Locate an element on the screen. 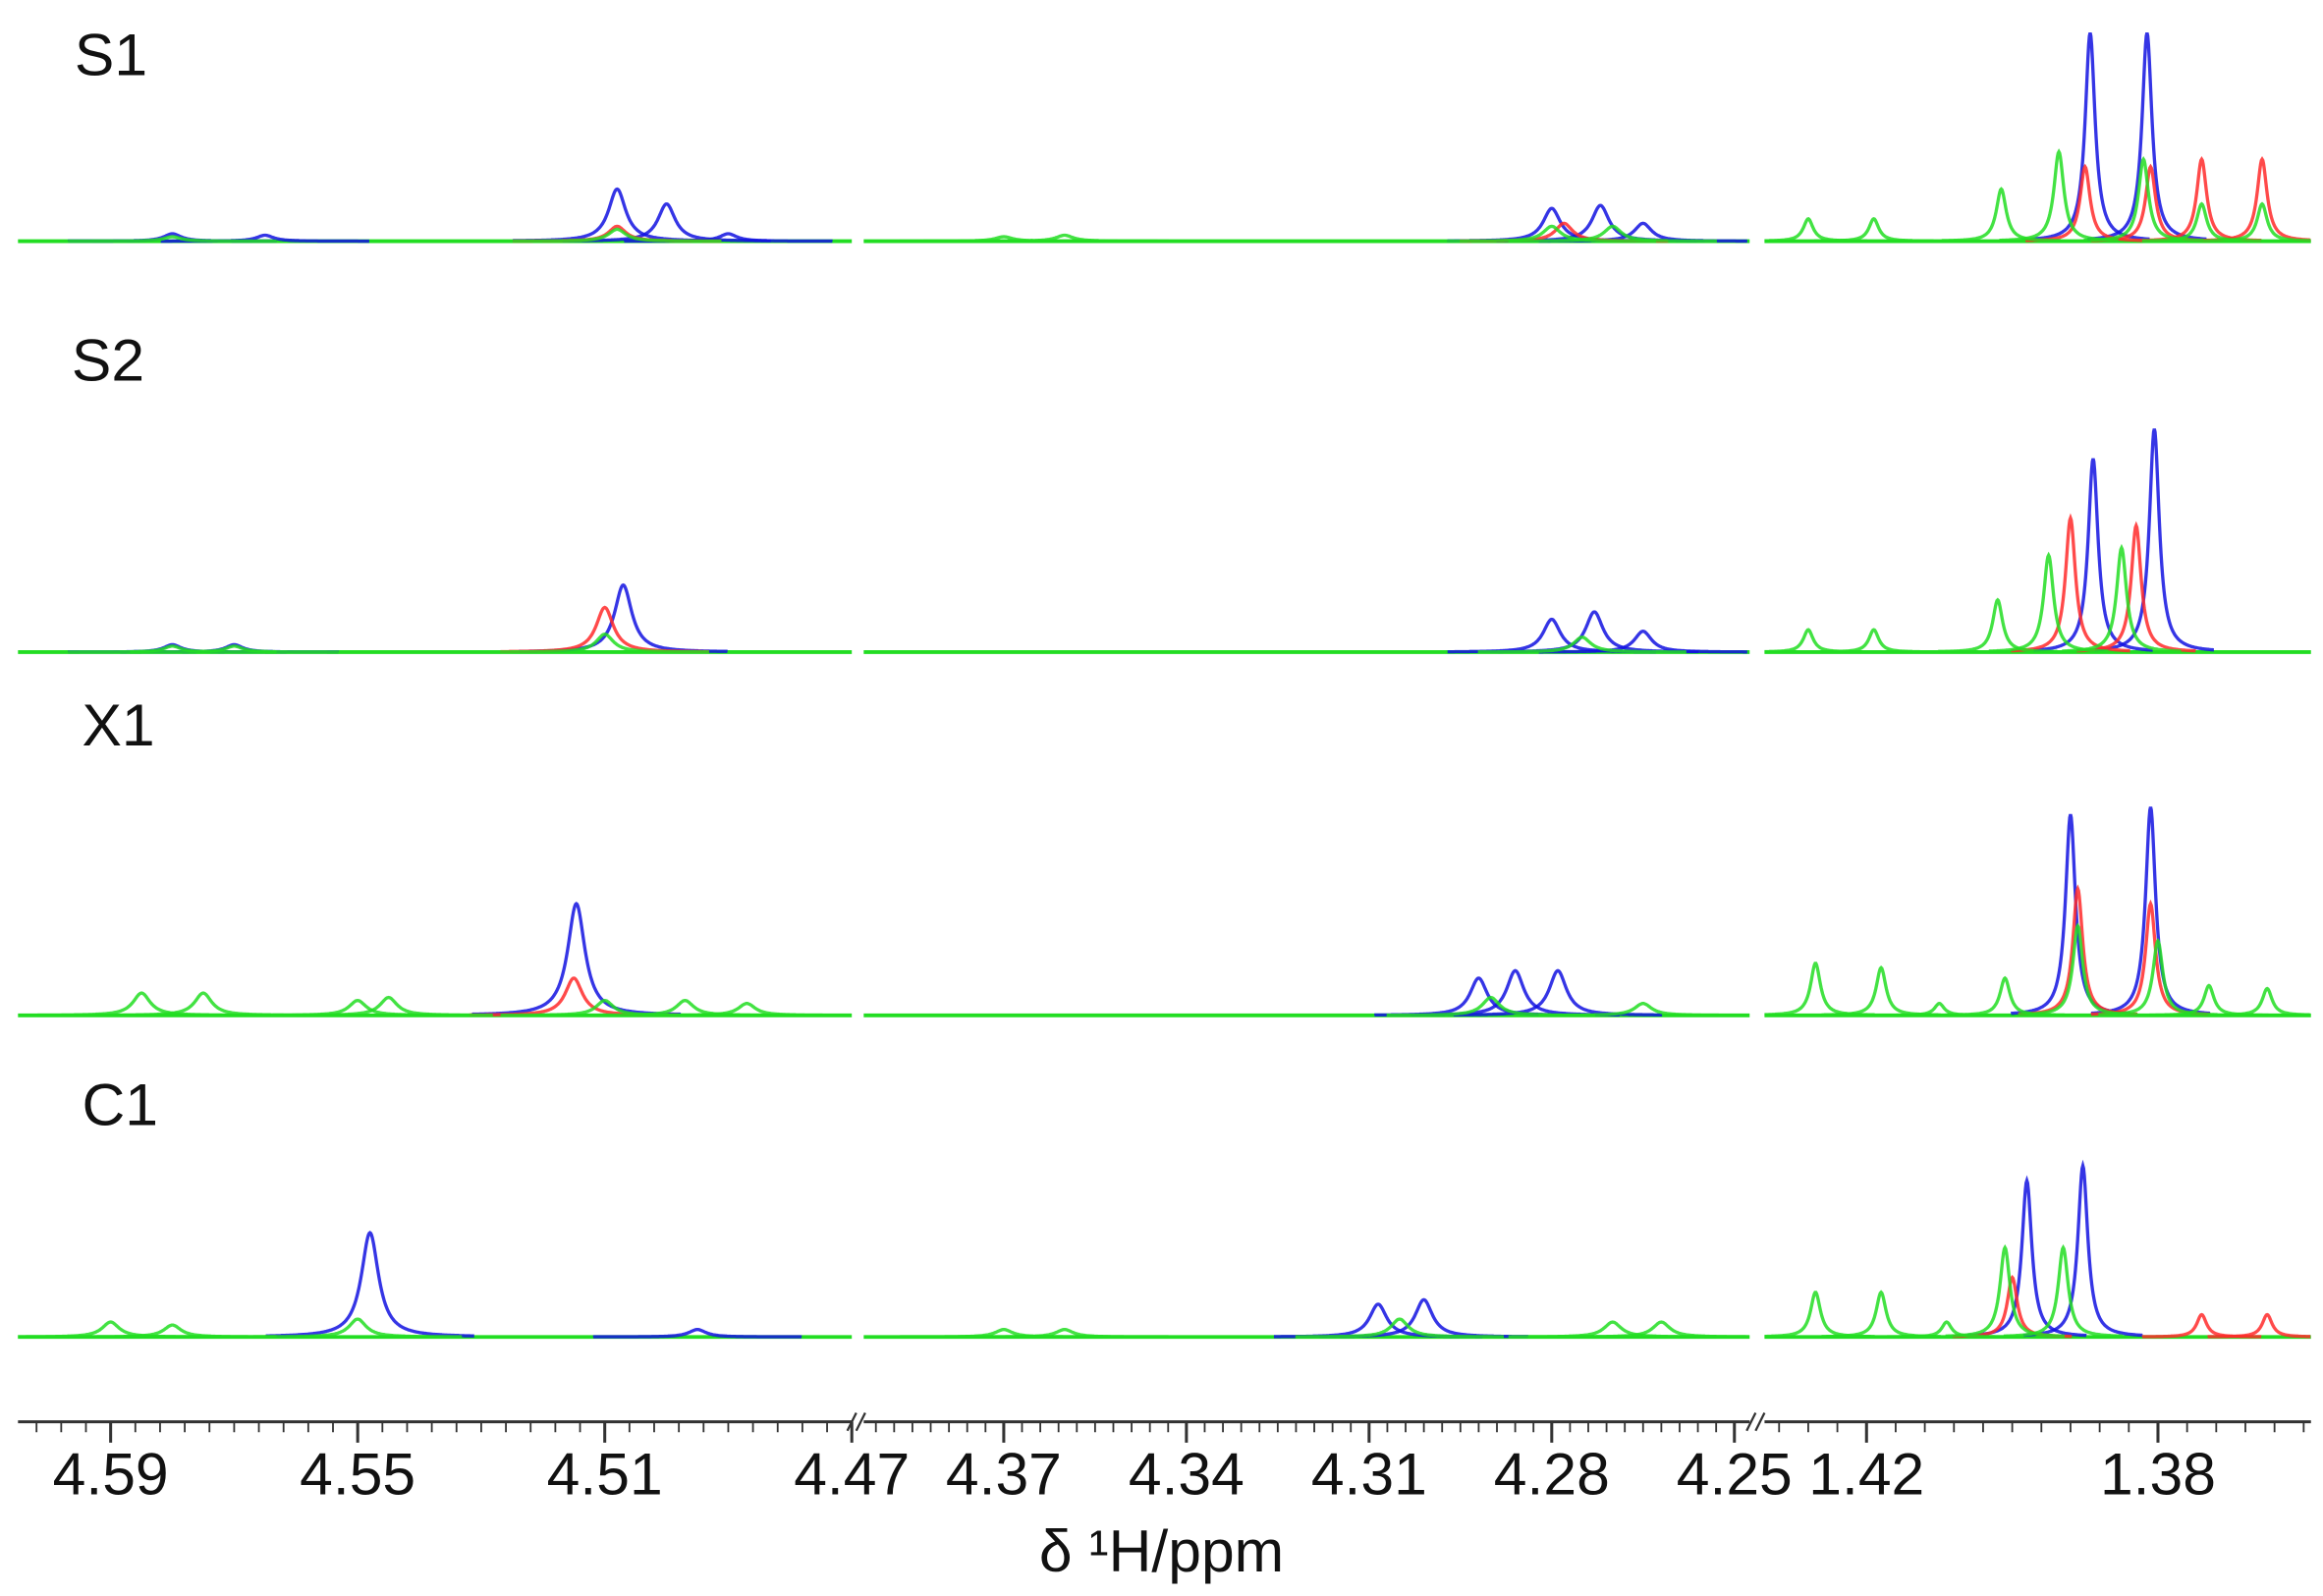 This screenshot has height=1596, width=2323. x-tick-label: 4.37 is located at coordinates (1004, 1473).